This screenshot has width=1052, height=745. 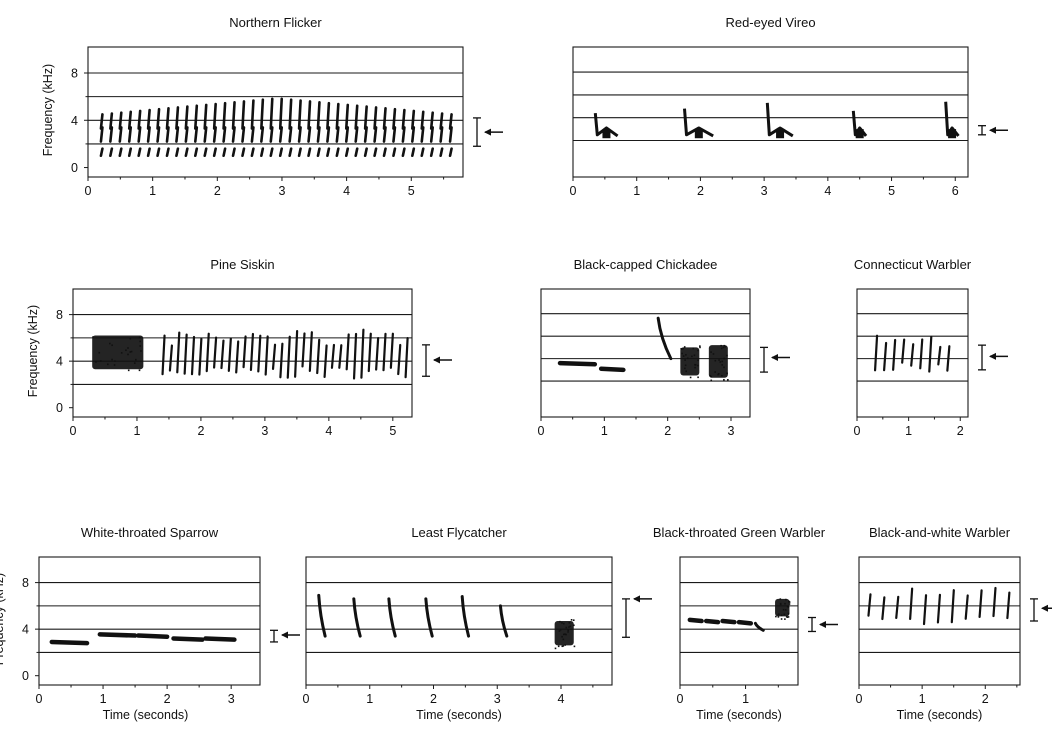 I want to click on song-blob, so click(x=564, y=633).